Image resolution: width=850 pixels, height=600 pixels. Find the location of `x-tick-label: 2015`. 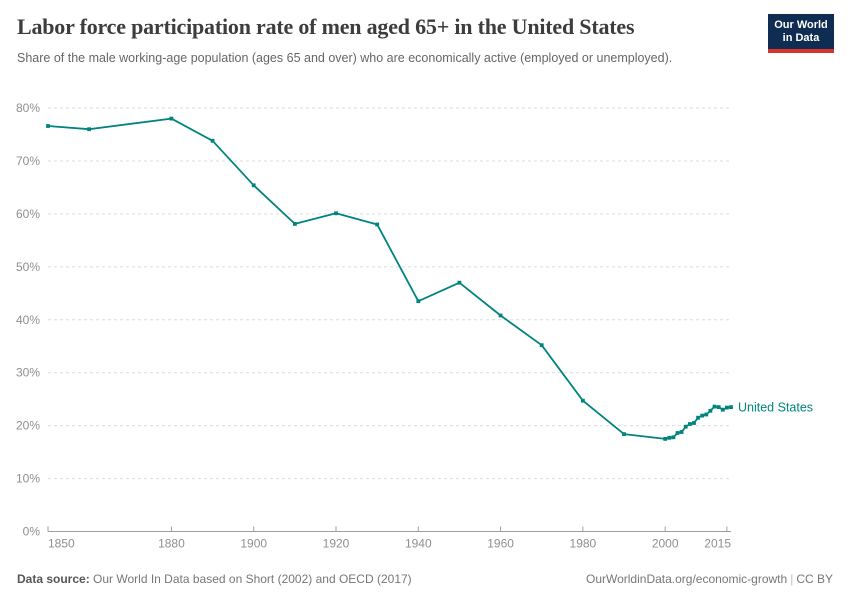

x-tick-label: 2015 is located at coordinates (717, 544).